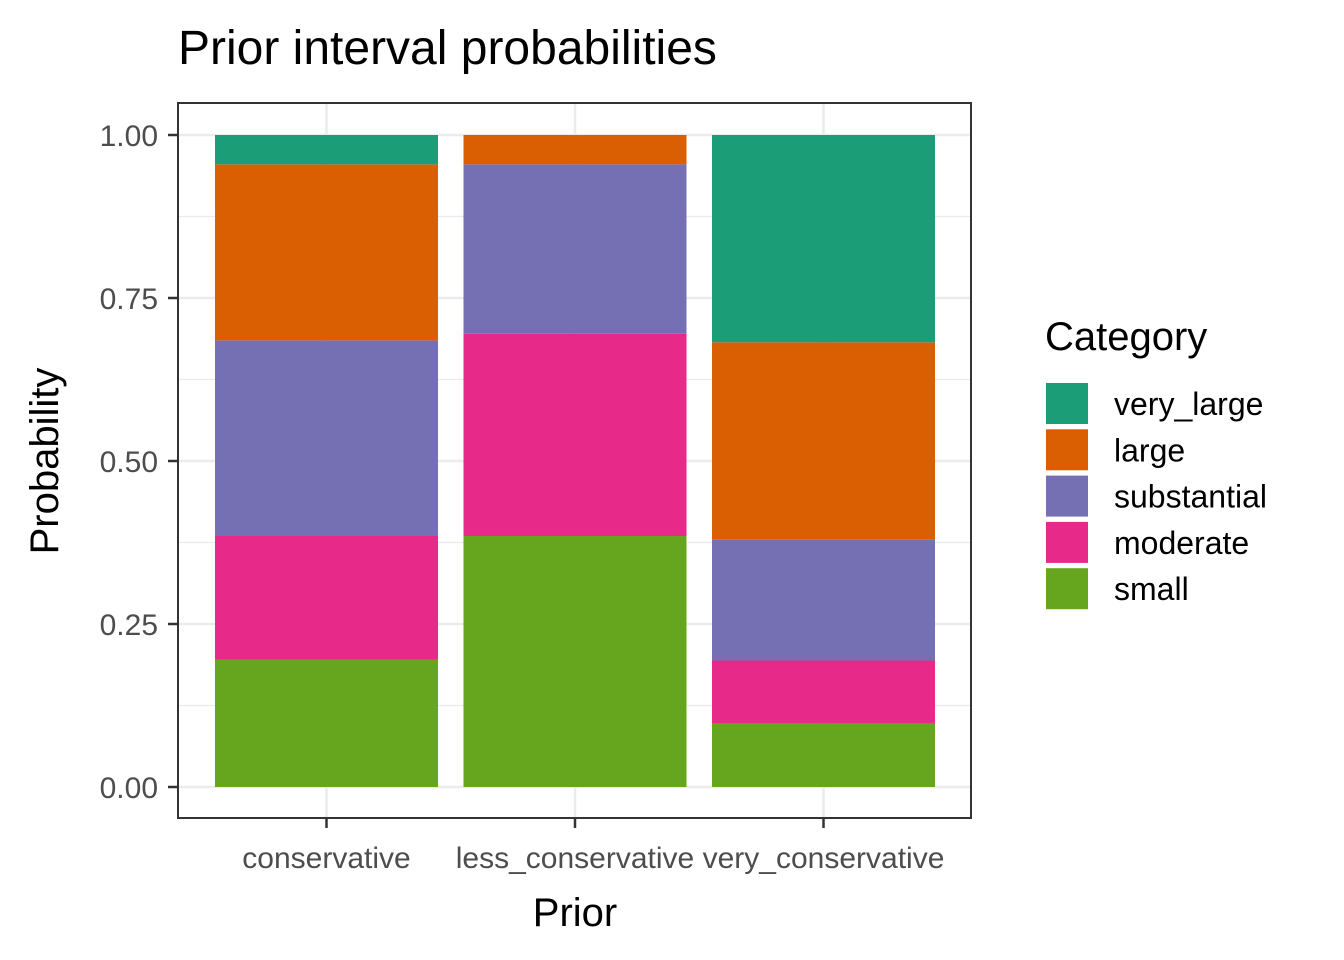 The image size is (1344, 960). What do you see at coordinates (326, 252) in the screenshot?
I see `bar-large-conservative` at bounding box center [326, 252].